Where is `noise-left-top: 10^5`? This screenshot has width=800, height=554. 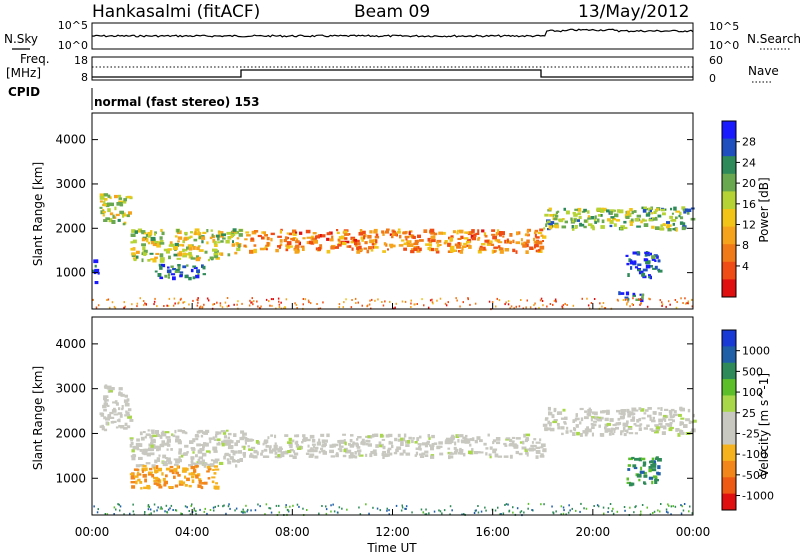 noise-left-top: 10^5 is located at coordinates (73, 25).